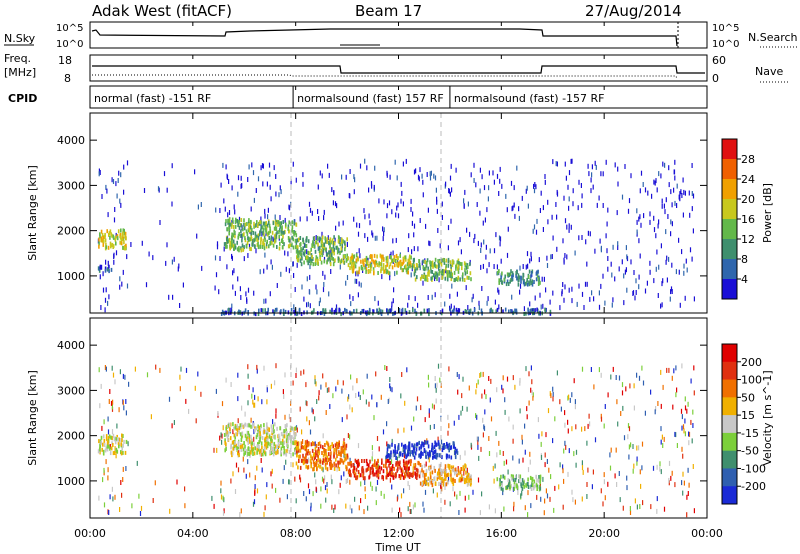  What do you see at coordinates (729, 424) in the screenshot?
I see `colorbar-frame` at bounding box center [729, 424].